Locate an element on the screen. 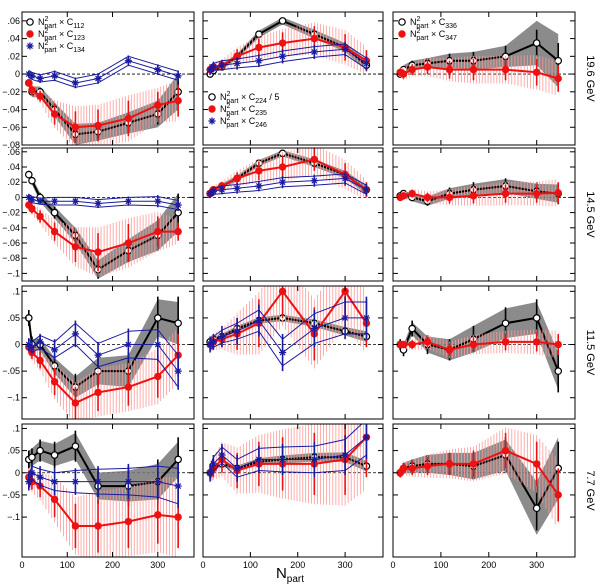  x-tick-label: 100 is located at coordinates (67, 565).